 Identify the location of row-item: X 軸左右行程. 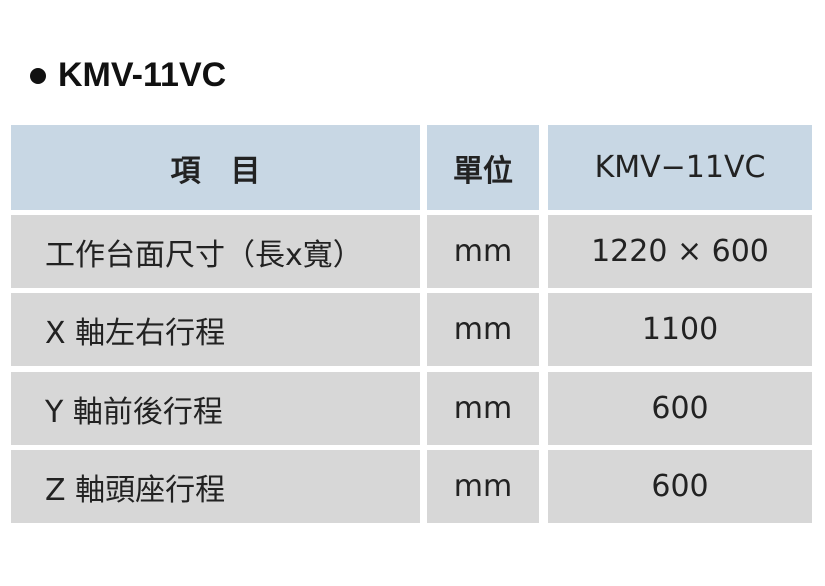
(215, 329).